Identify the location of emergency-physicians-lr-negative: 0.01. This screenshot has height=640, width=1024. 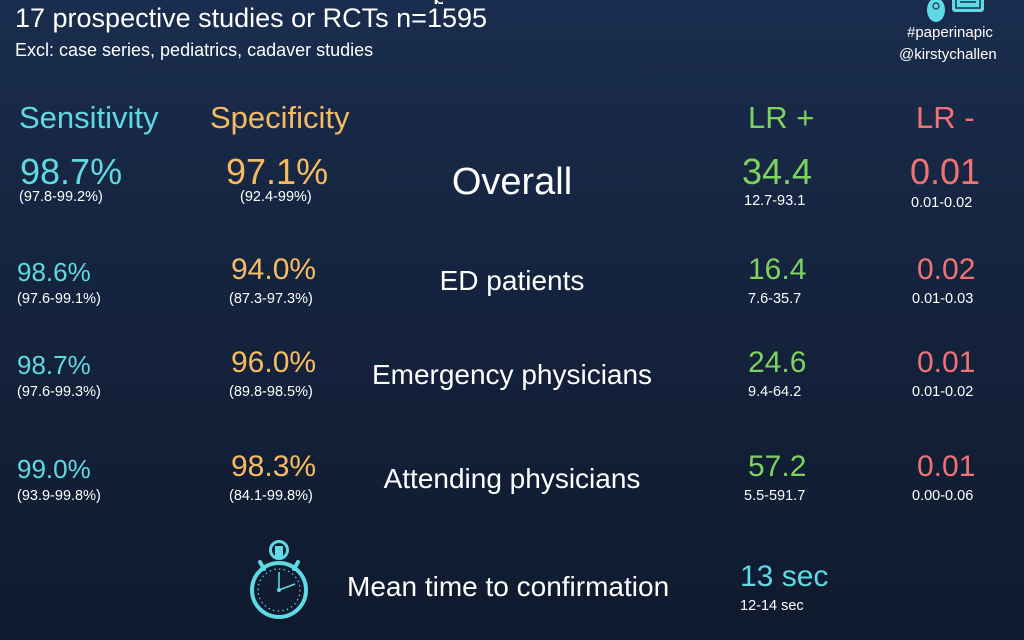
(946, 362).